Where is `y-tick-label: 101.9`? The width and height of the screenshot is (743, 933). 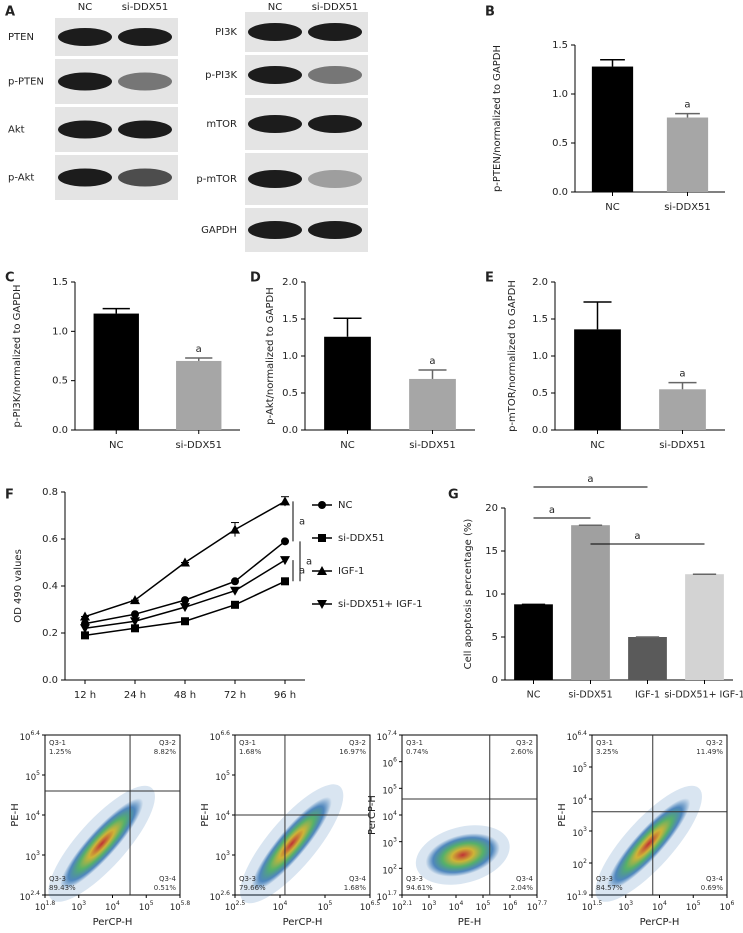 y-tick-label: 101.9 is located at coordinates (577, 896).